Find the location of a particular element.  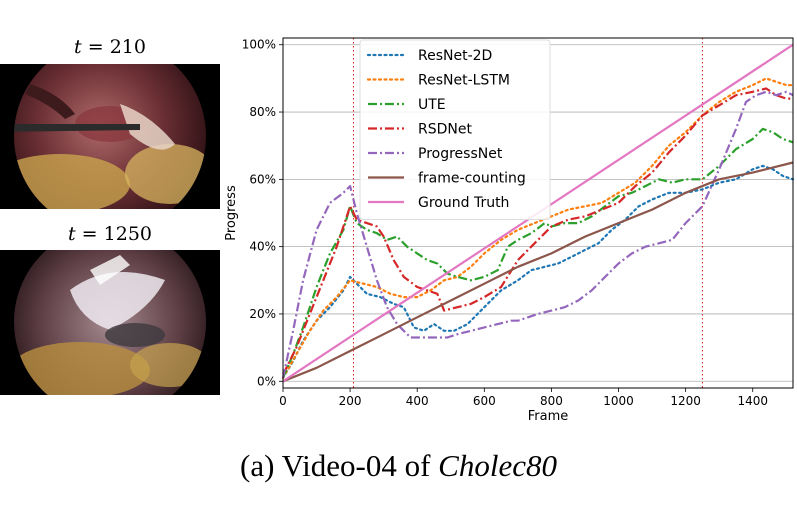

y-tick-label: 100% is located at coordinates (259, 45).